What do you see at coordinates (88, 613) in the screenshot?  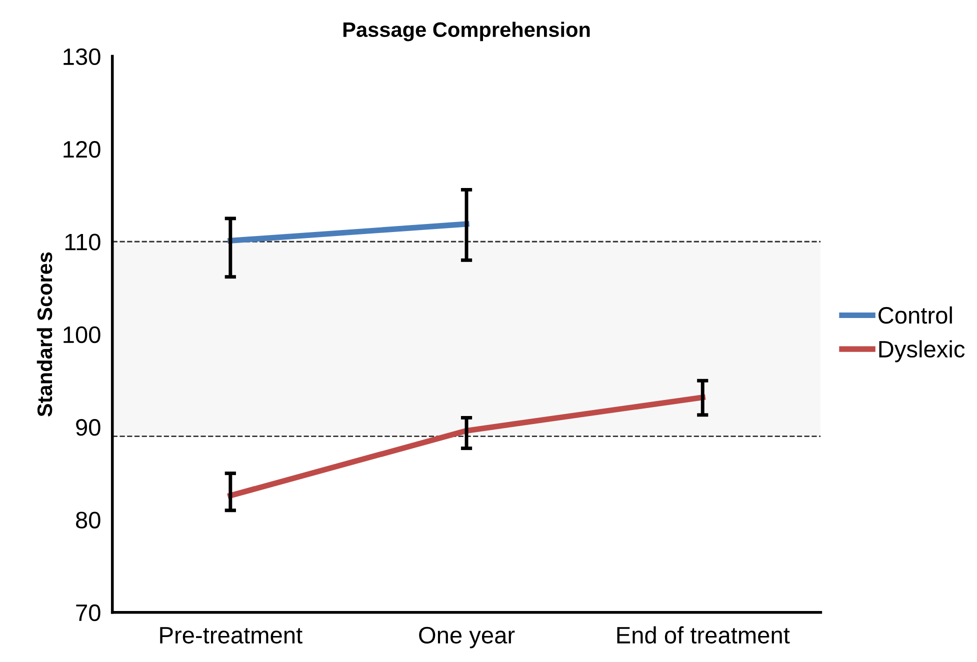 I see `y-tick-label: 70` at bounding box center [88, 613].